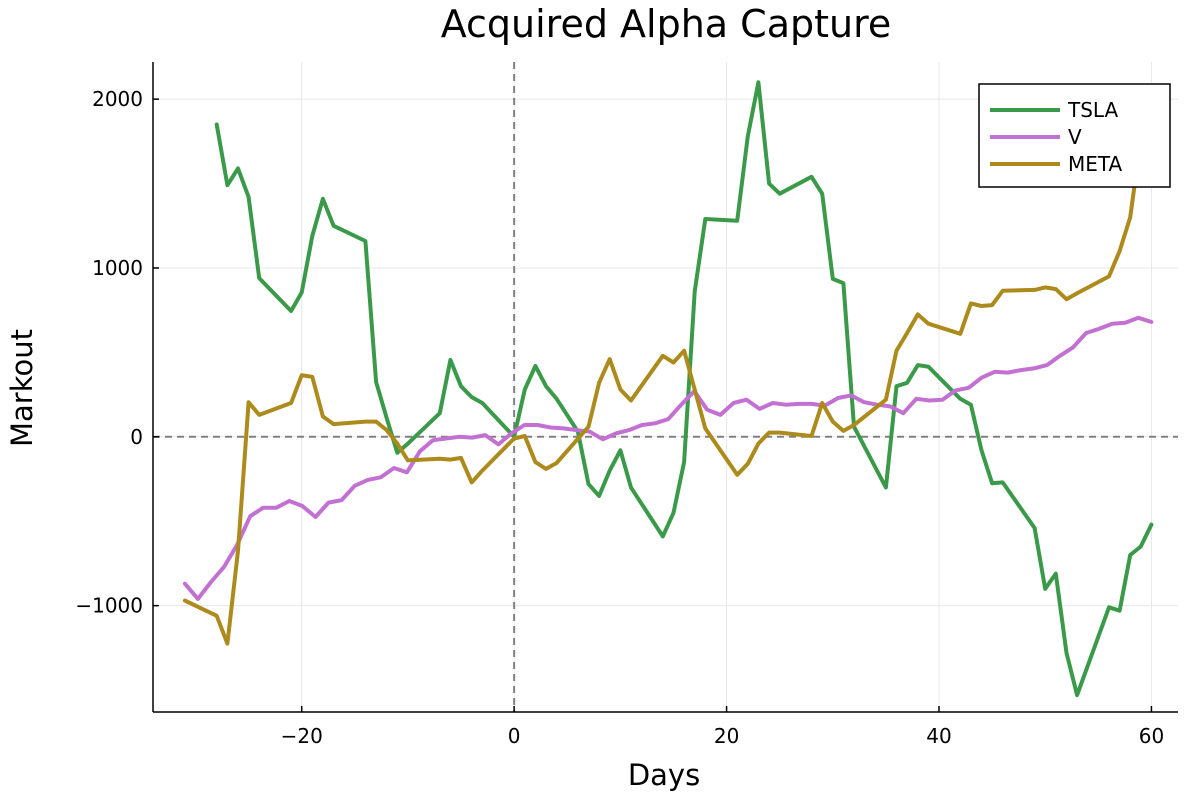  I want to click on x-tick-label: 20, so click(726, 736).